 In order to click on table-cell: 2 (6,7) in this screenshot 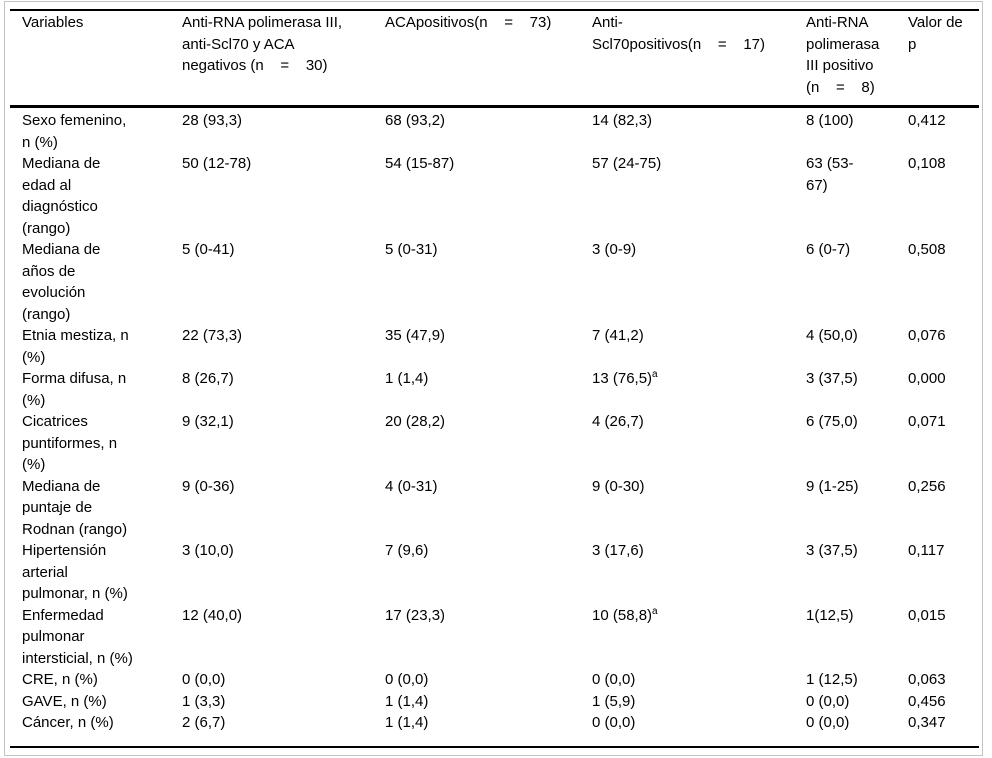, I will do `click(204, 722)`.